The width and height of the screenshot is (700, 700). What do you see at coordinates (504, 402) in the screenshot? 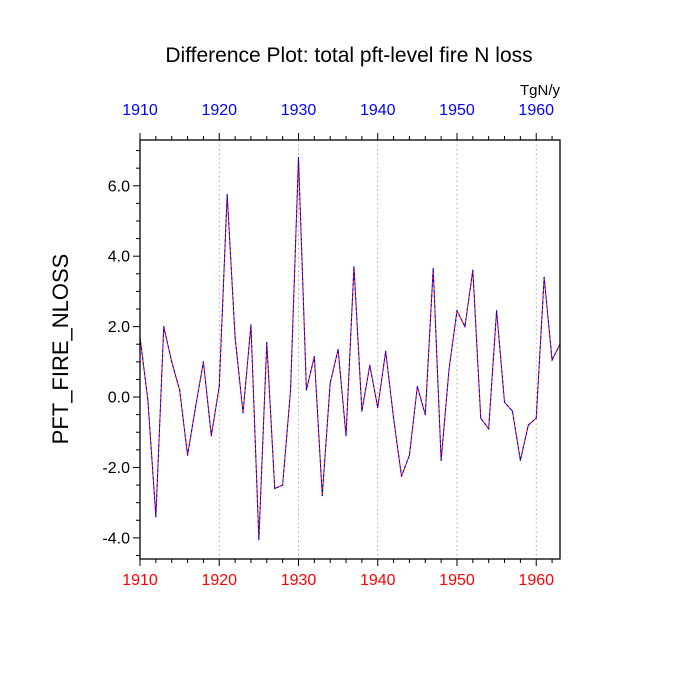
I see `data-point-1956` at bounding box center [504, 402].